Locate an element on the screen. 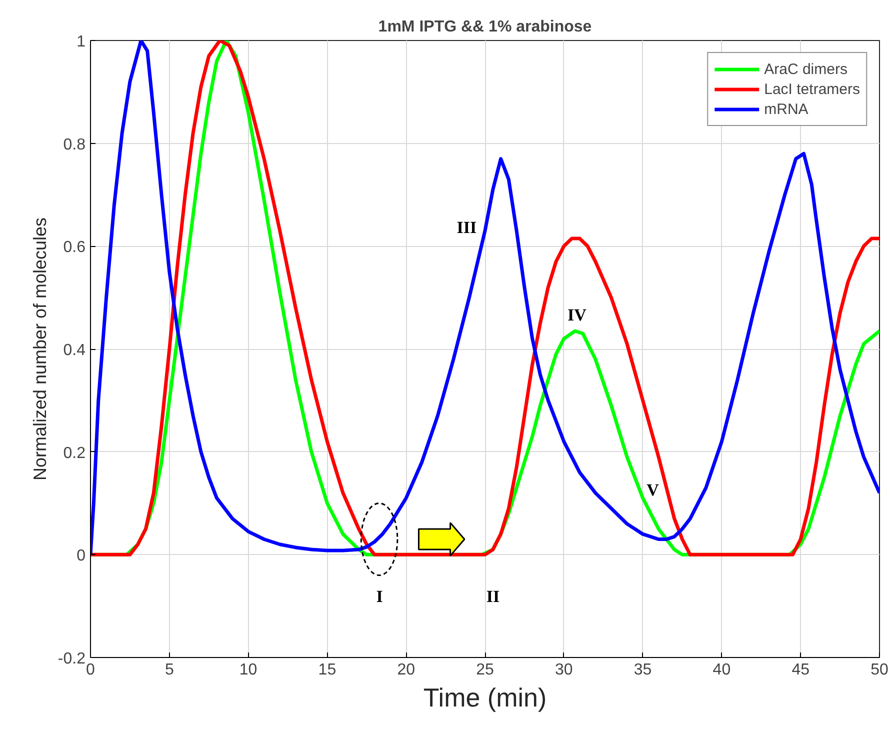  y-tick-label: 0.6 is located at coordinates (74, 247).